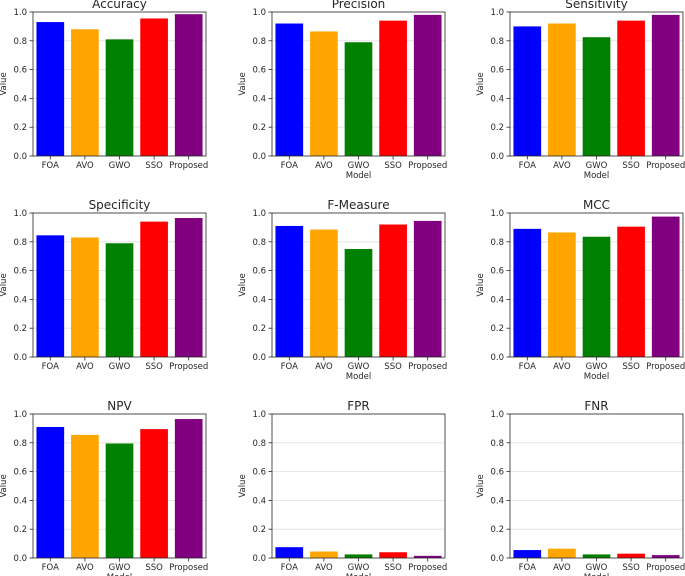  I want to click on chart-title: NPV, so click(119, 406).